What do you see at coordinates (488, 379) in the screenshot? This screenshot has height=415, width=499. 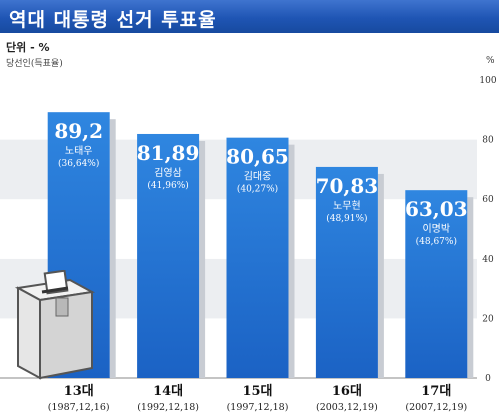 I see `y-tick-label: 0` at bounding box center [488, 379].